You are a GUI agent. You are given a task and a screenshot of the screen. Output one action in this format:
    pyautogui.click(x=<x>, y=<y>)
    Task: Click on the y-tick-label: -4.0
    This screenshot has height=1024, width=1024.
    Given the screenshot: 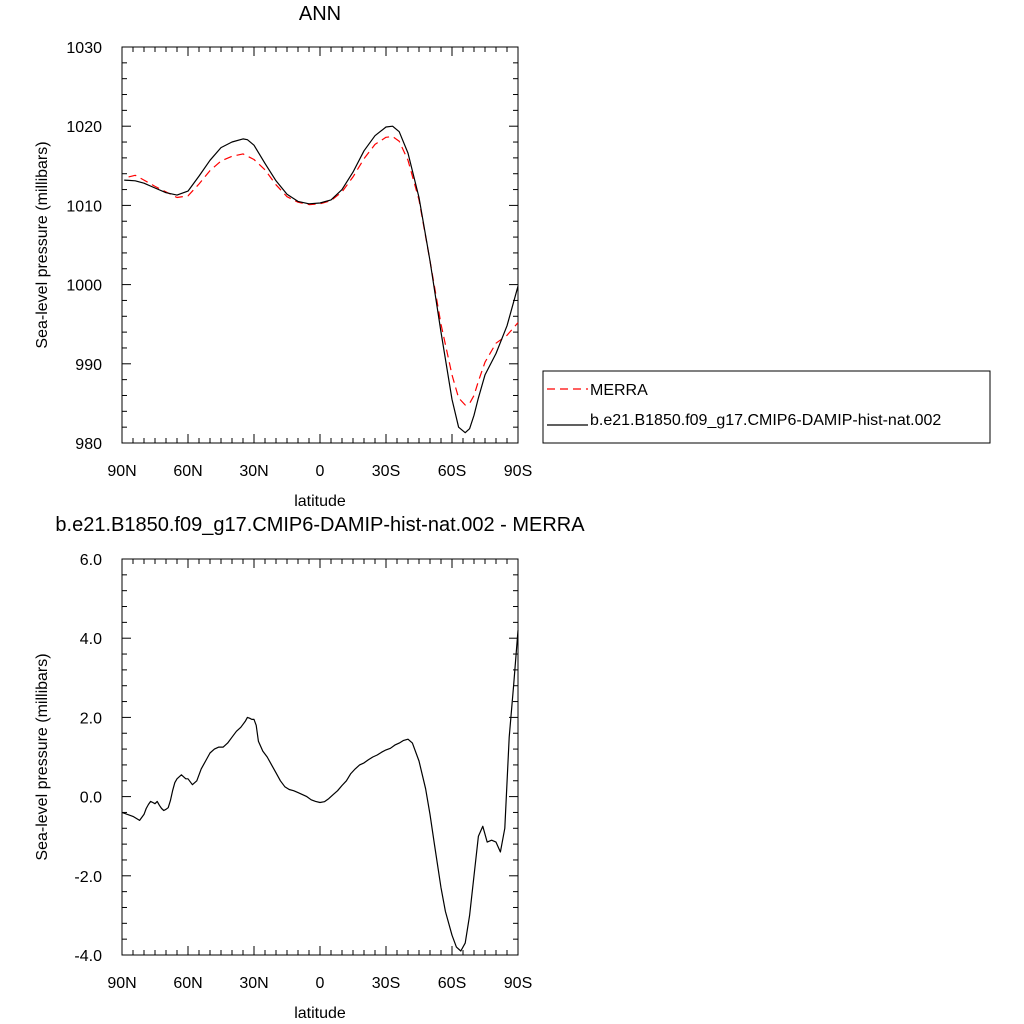 What is the action you would take?
    pyautogui.click(x=88, y=956)
    